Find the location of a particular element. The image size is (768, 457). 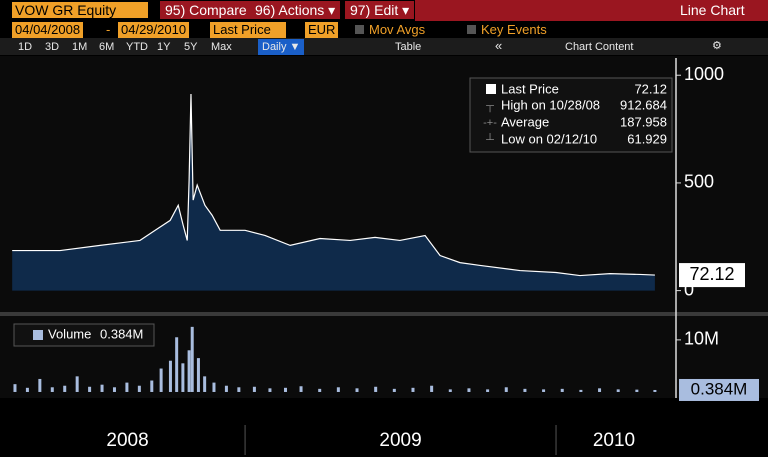

stat-label: Low on 02/12/10 is located at coordinates (549, 138).